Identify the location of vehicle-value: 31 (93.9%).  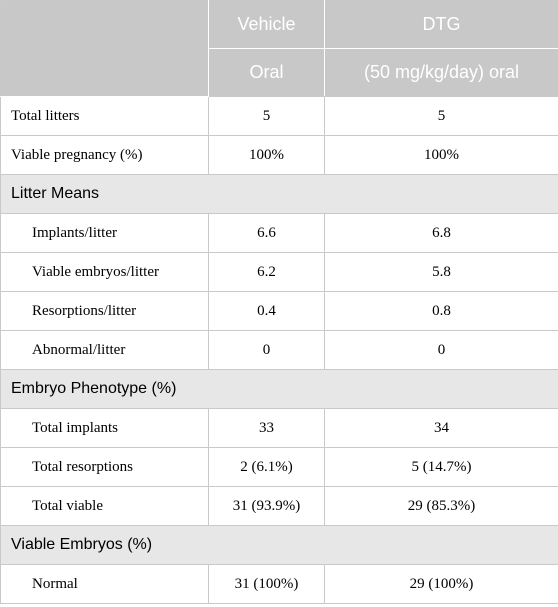
(266, 506).